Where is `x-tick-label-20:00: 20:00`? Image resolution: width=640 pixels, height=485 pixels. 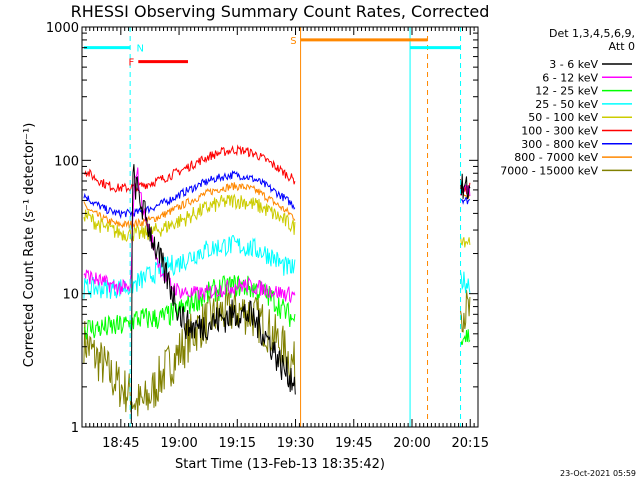 x-tick-label-20:00: 20:00 is located at coordinates (411, 443).